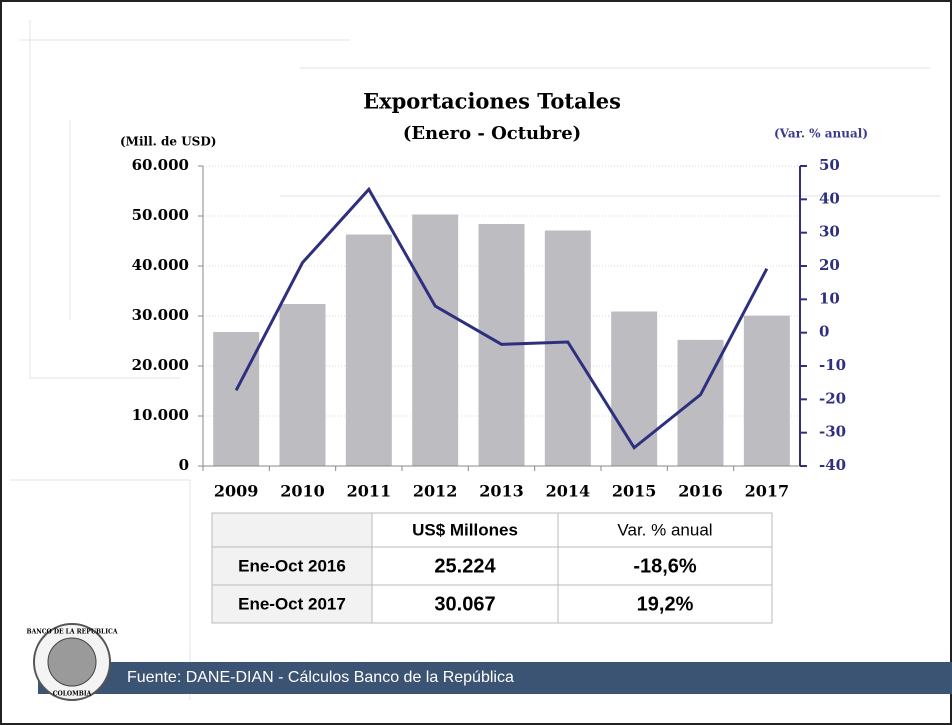 The height and width of the screenshot is (725, 952). I want to click on table-row-label: Ene-Oct 2017, so click(292, 603).